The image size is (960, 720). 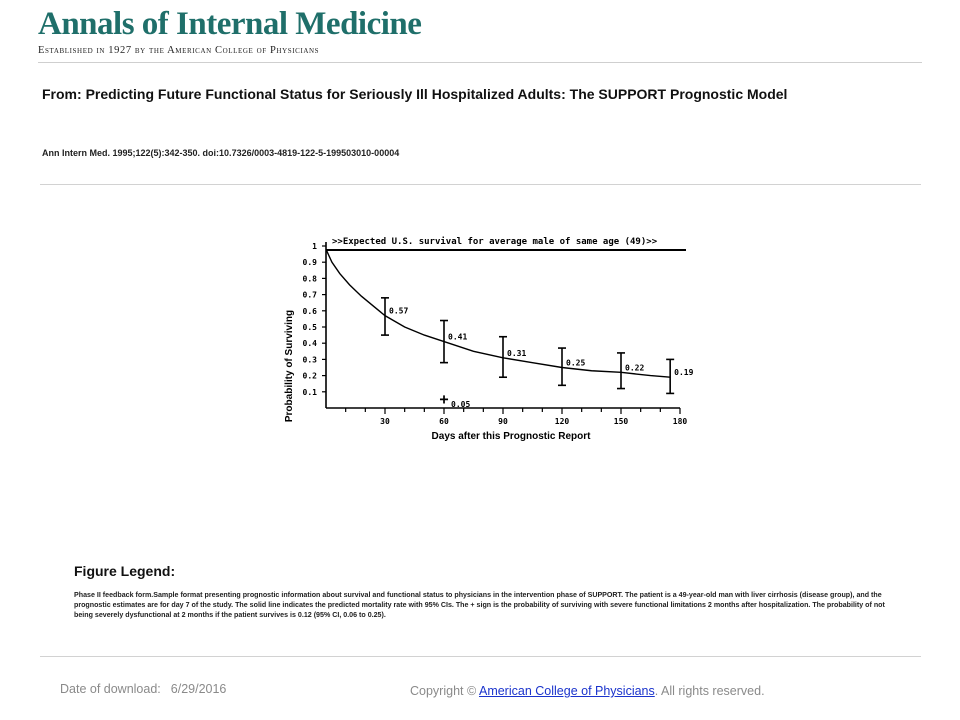 I want to click on download-info: Date of download: 6/29/2016, so click(x=143, y=689).